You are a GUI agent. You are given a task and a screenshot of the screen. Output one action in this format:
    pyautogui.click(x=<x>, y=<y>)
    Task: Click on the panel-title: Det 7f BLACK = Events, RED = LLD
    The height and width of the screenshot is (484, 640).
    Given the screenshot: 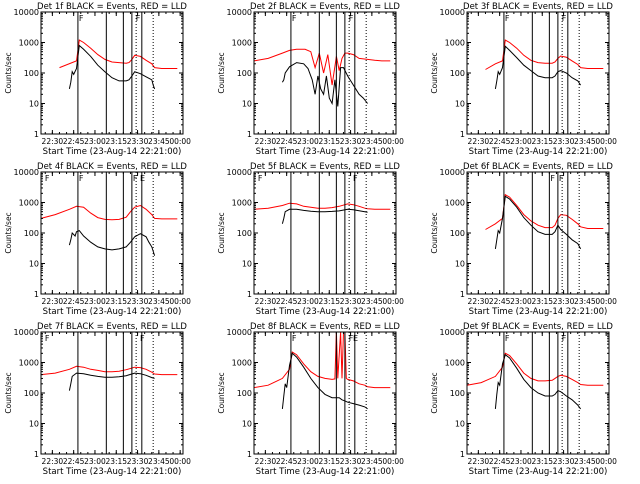 What is the action you would take?
    pyautogui.click(x=112, y=327)
    